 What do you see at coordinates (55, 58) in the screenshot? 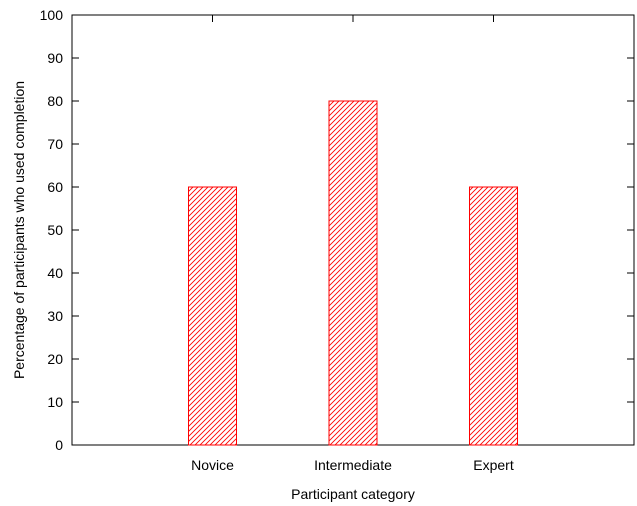
I see `y-tick-label: 90` at bounding box center [55, 58].